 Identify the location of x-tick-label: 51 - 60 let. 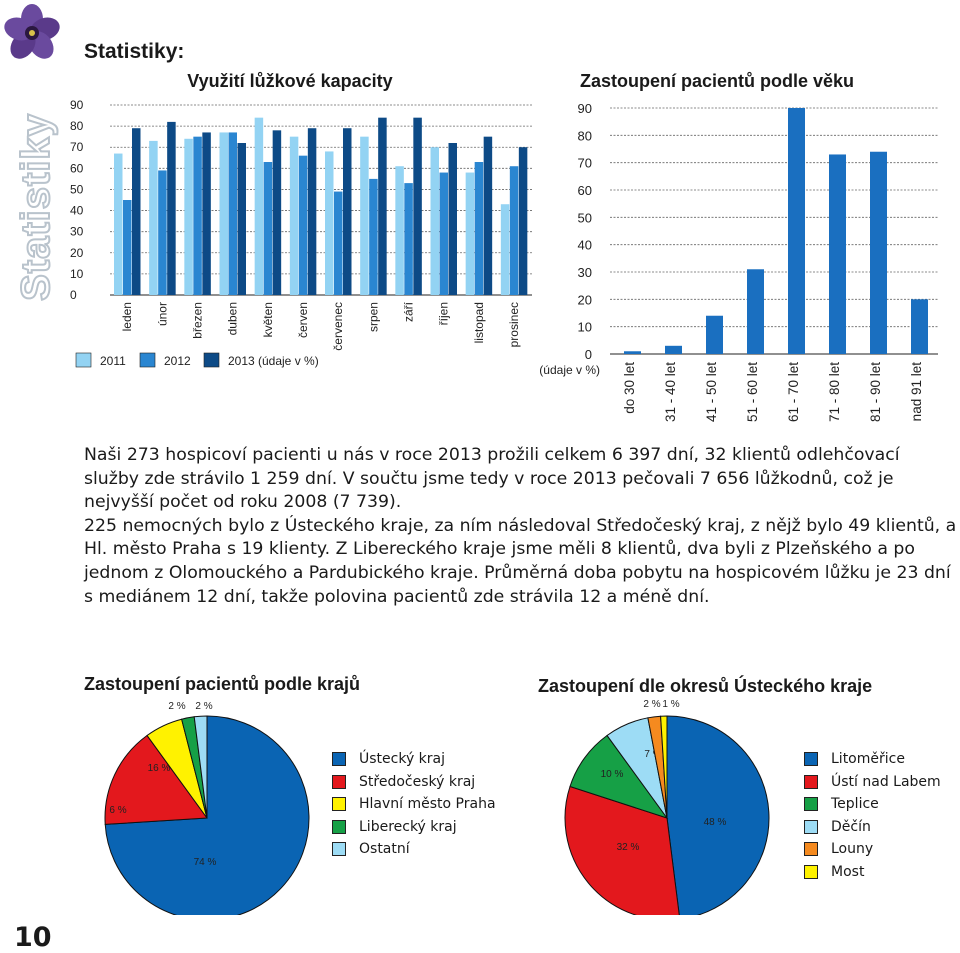
(752, 392).